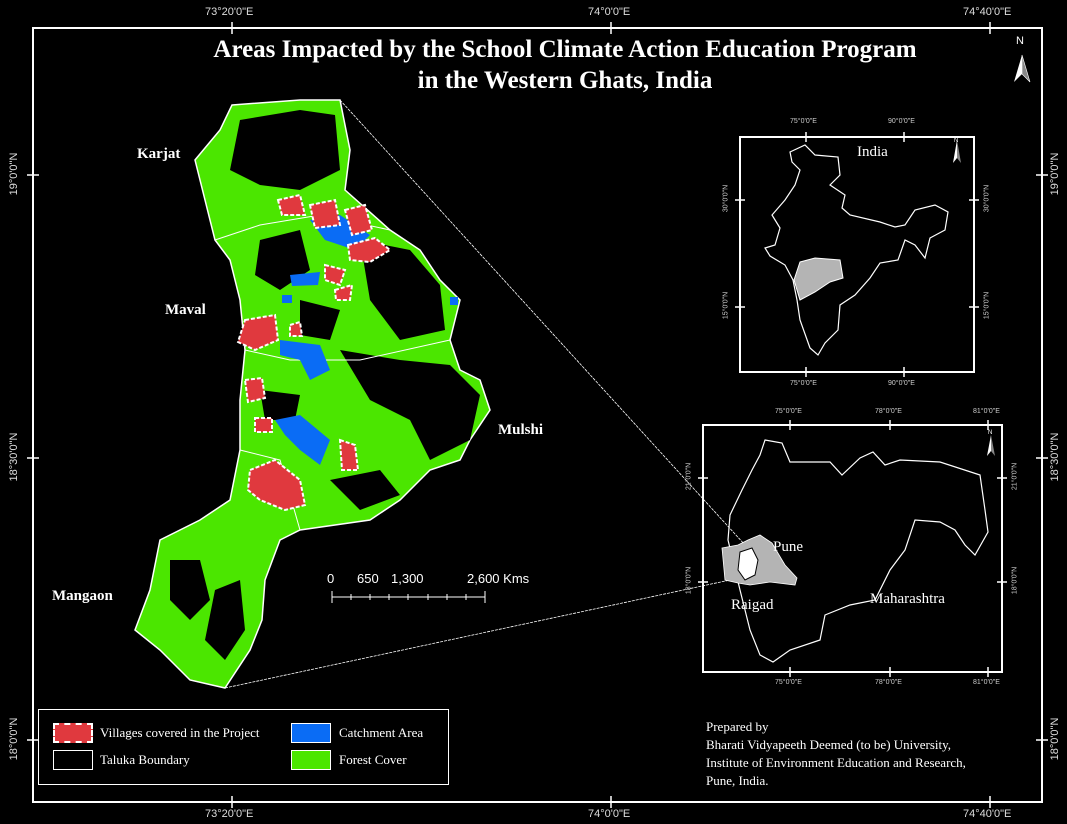 Image resolution: width=1067 pixels, height=824 pixels. I want to click on india-tick-x2: 90°0'0"E, so click(901, 121).